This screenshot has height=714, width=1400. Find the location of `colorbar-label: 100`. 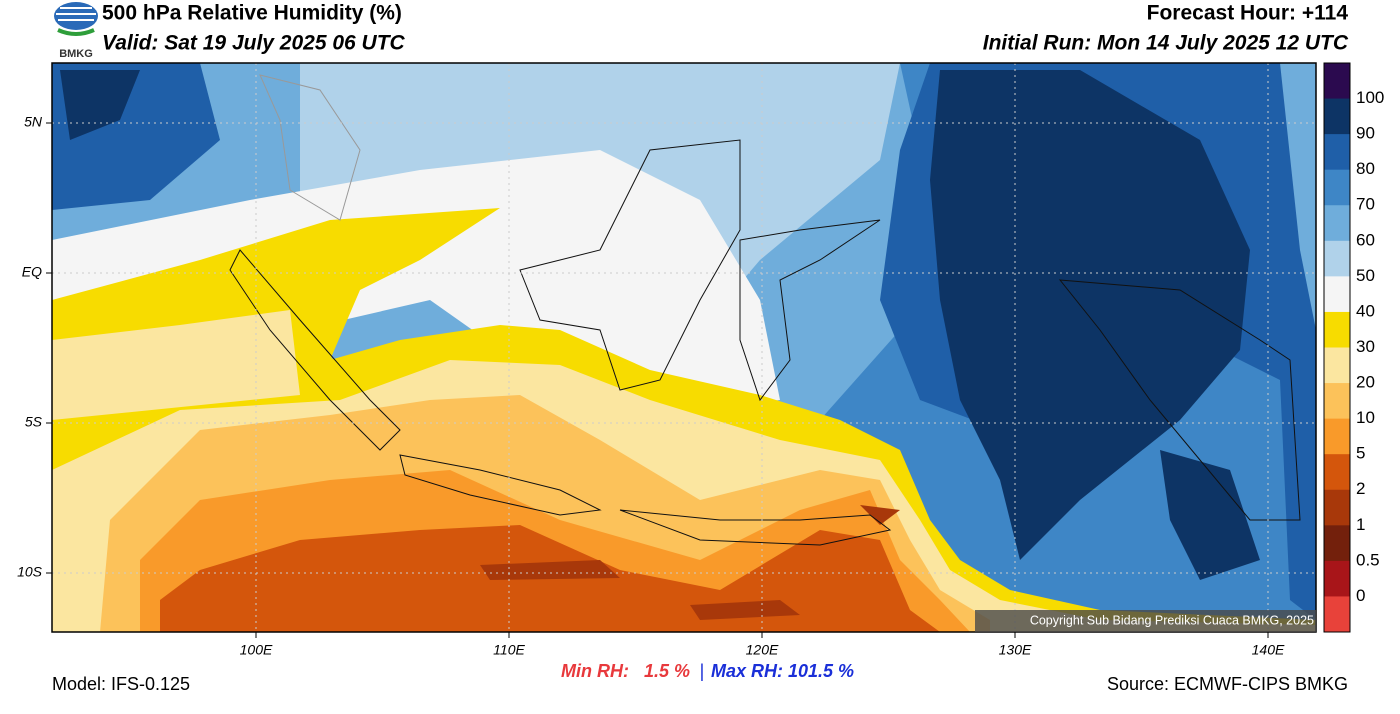

colorbar-label: 100 is located at coordinates (1370, 97).